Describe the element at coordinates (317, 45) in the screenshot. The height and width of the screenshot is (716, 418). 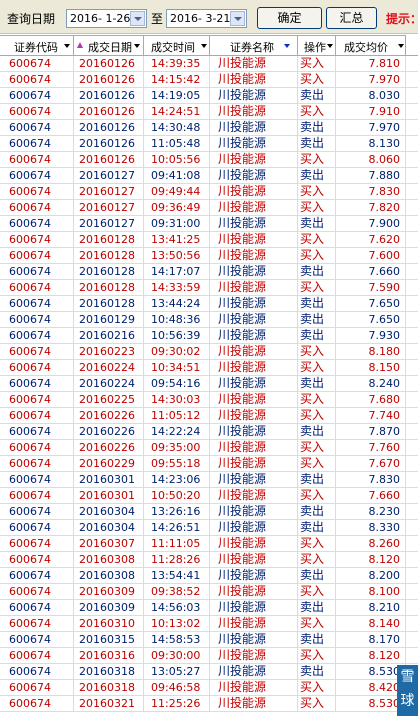
I see `column-header-op: 操作` at that location.